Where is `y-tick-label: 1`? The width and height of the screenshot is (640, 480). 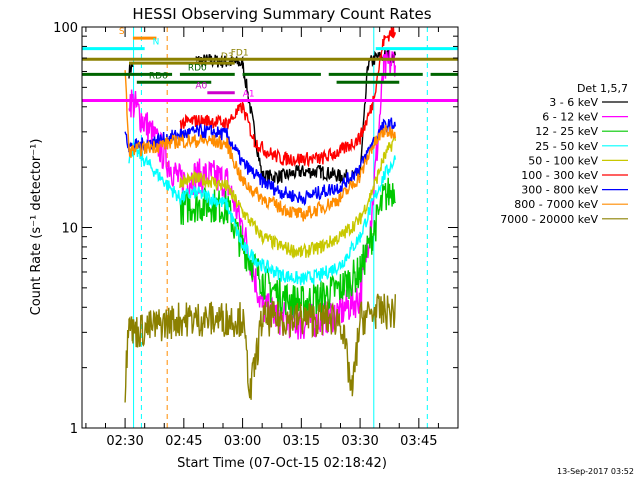
y-tick-label: 1 is located at coordinates (74, 429).